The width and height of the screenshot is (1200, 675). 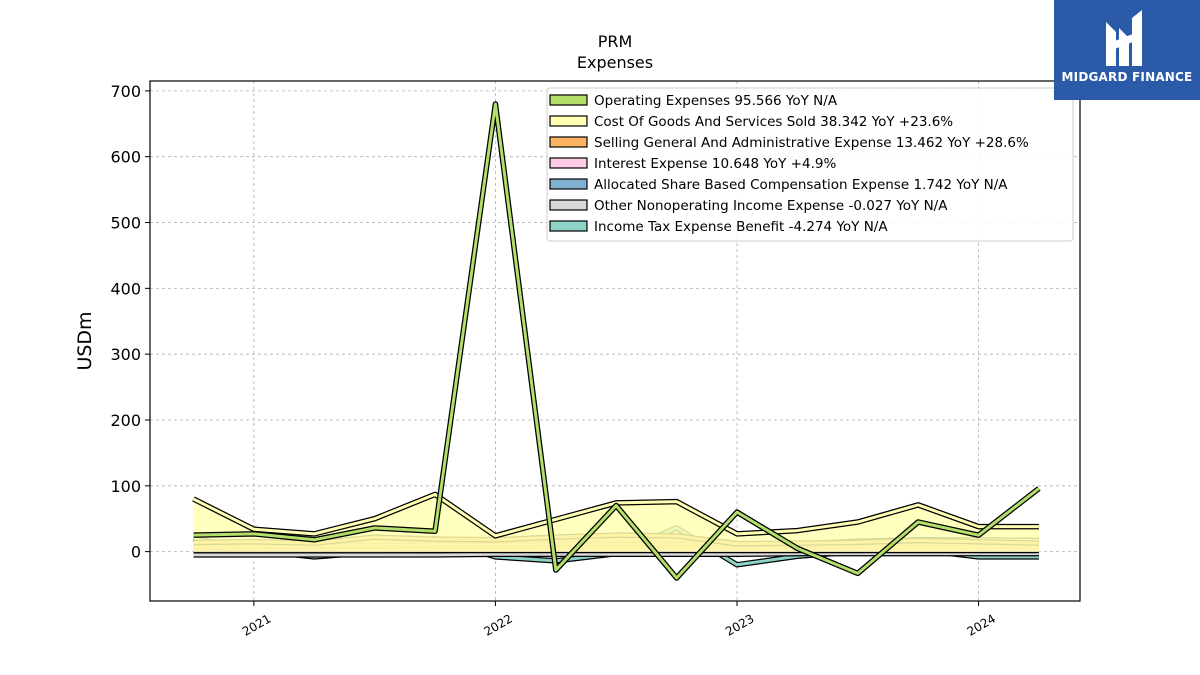 What do you see at coordinates (125, 486) in the screenshot?
I see `y-tick-label: 100` at bounding box center [125, 486].